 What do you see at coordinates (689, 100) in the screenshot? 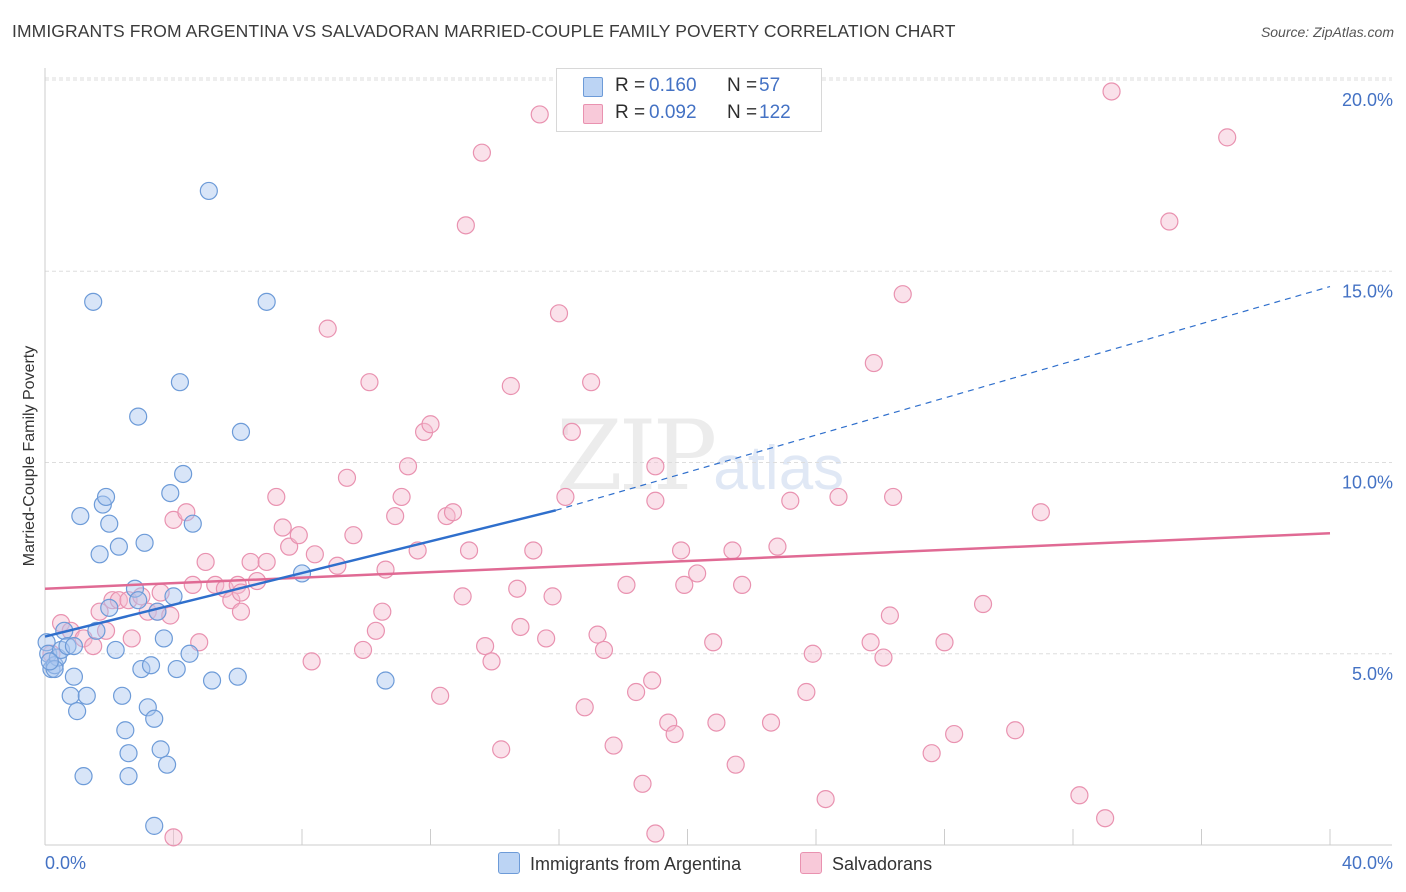
I see `stats-legend: R = 0.160 N = 57 R = 0.092 N = 122` at bounding box center [689, 100].